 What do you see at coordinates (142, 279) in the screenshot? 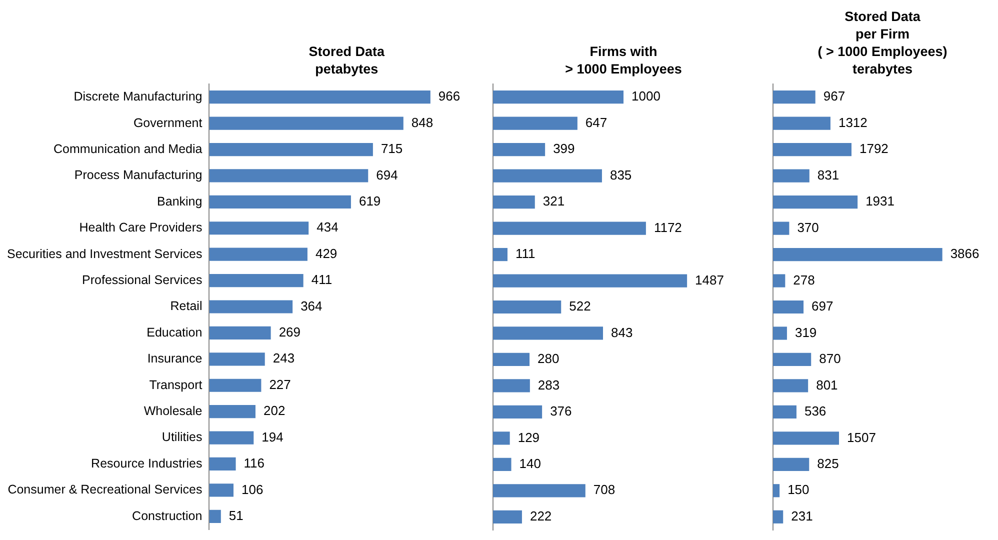
I see `y-tick-label: Professional Services` at bounding box center [142, 279].